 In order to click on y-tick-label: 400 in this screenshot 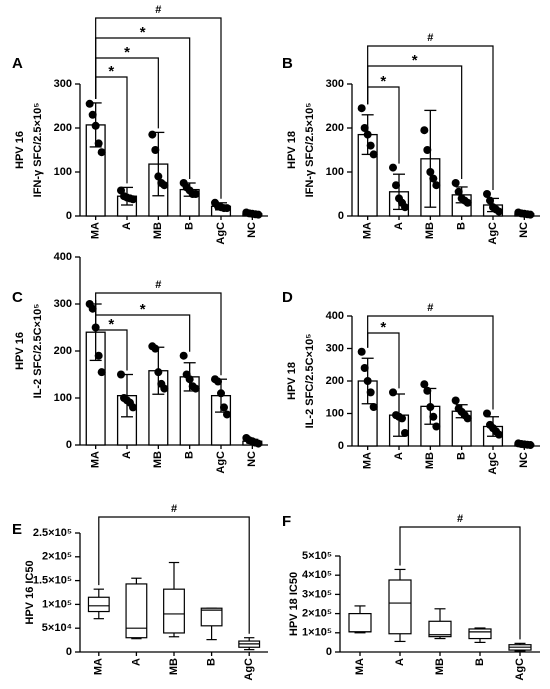, I will do `click(335, 316)`.